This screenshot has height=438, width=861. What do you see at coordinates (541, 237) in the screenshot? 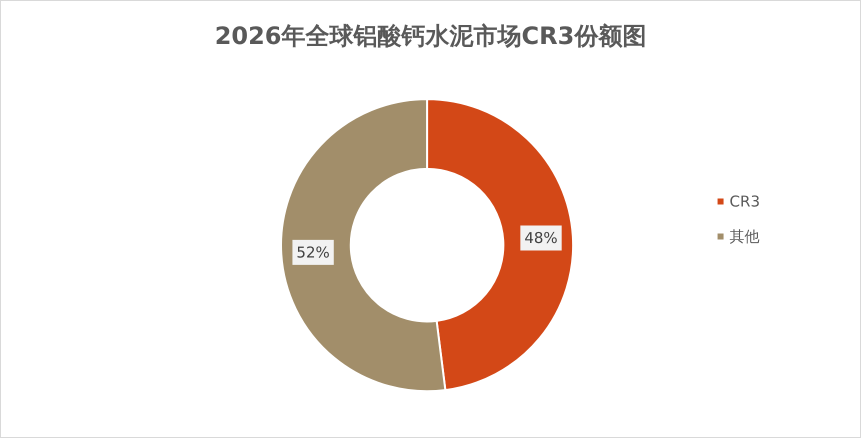
I see `data-label: 48%` at bounding box center [541, 237].